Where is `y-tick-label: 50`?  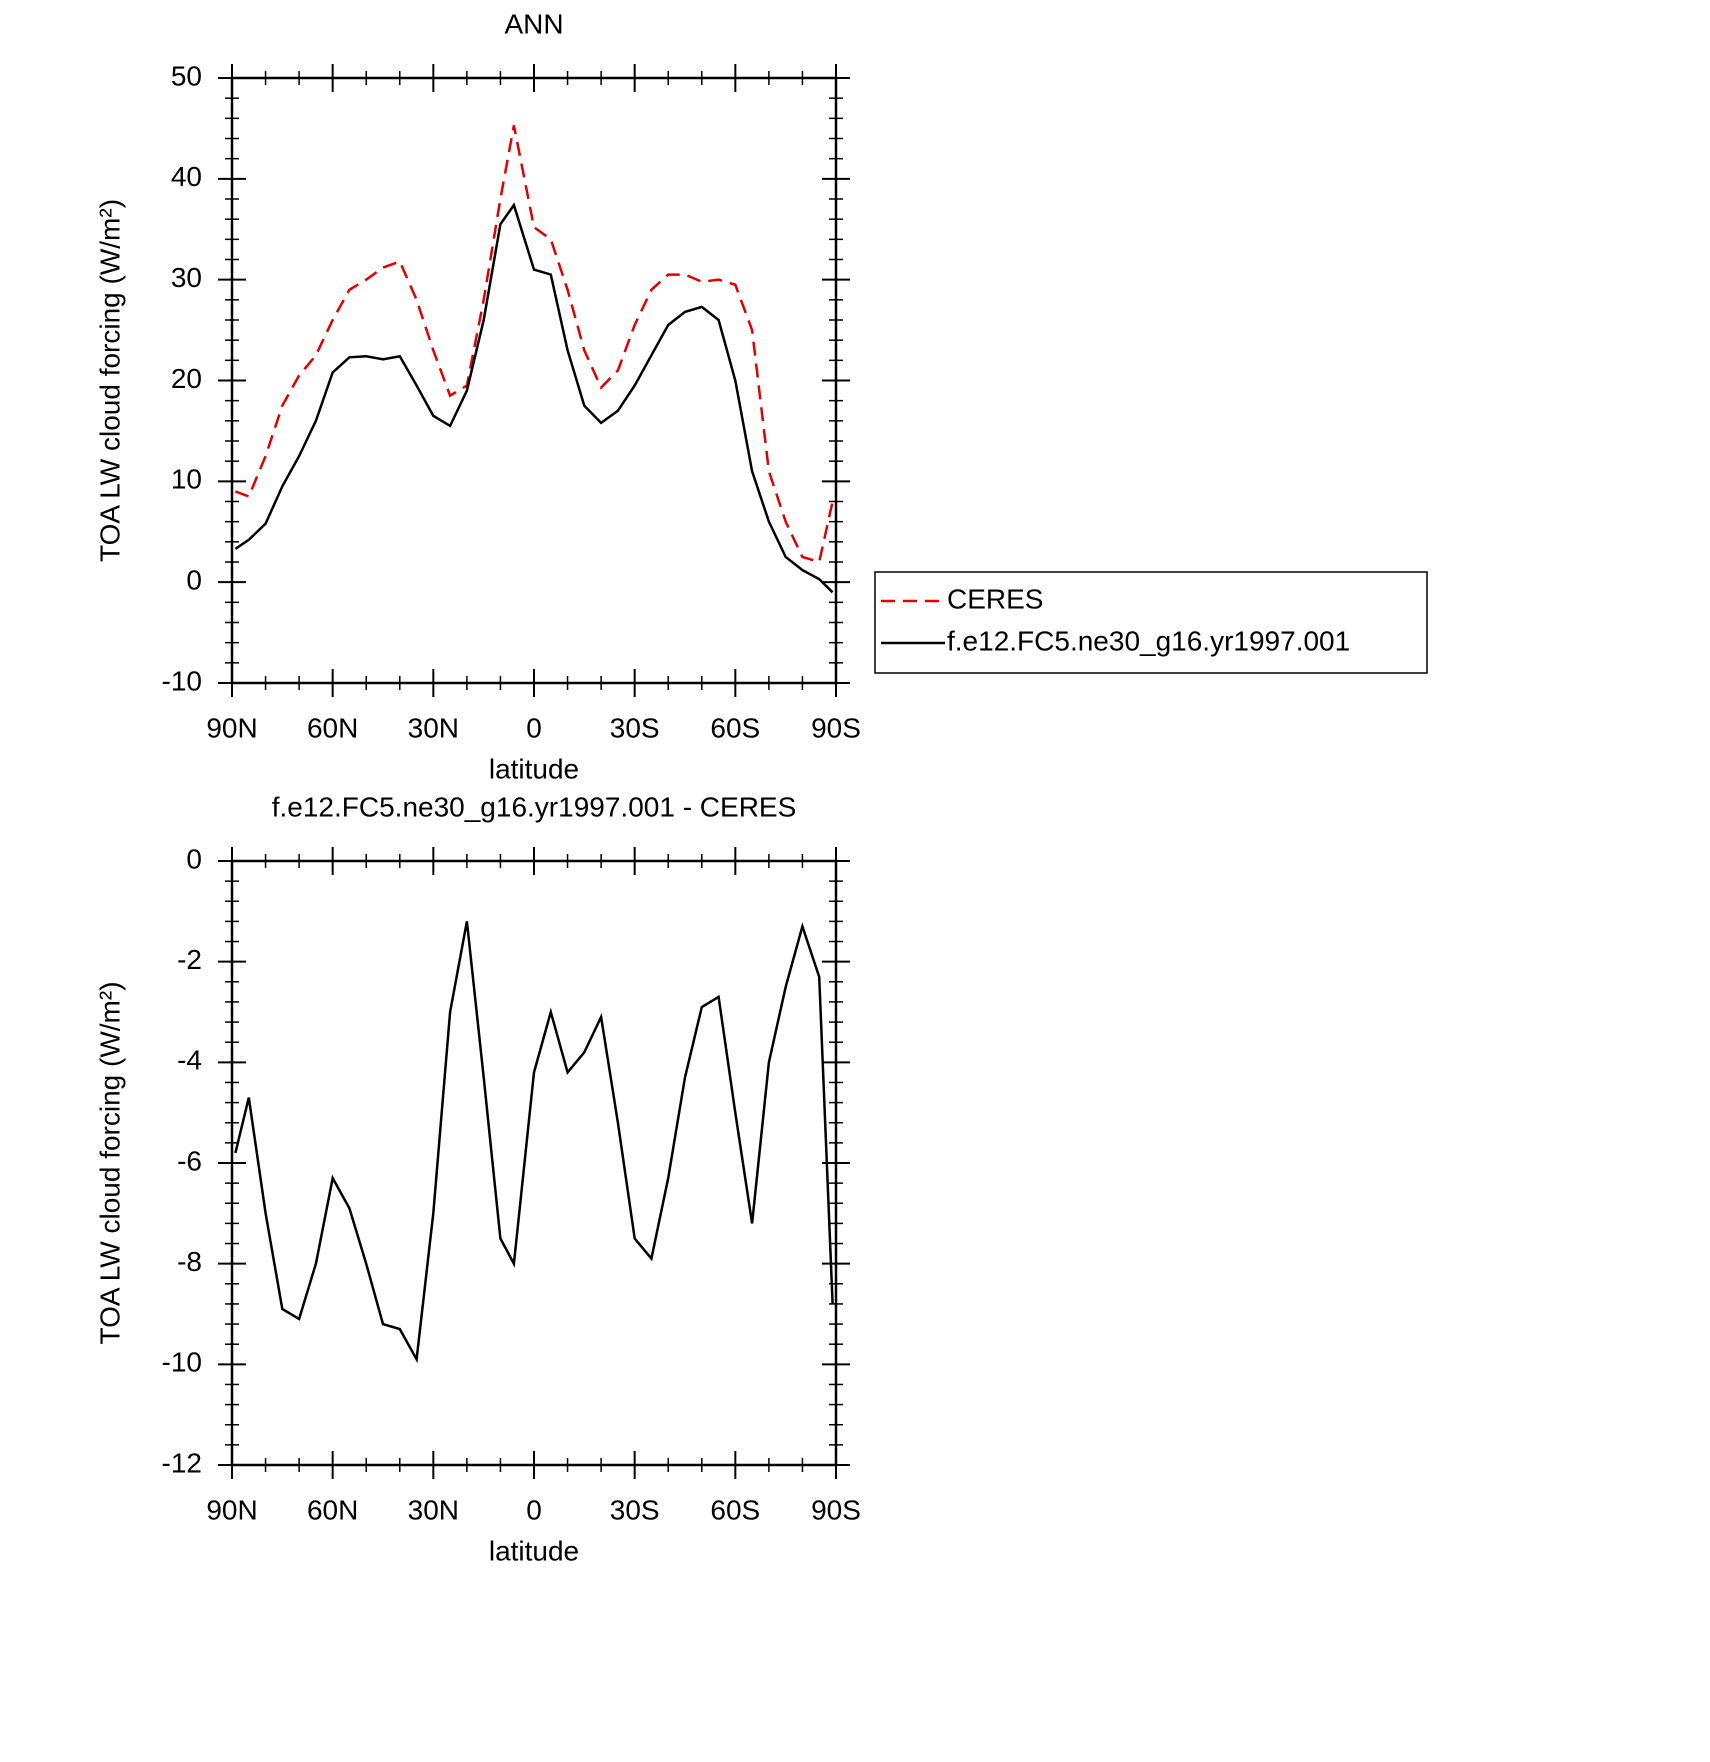
y-tick-label: 50 is located at coordinates (186, 75).